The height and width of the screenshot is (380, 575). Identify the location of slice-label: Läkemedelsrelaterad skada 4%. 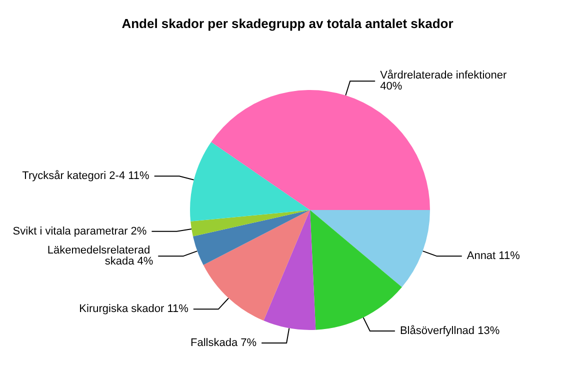
(100, 256).